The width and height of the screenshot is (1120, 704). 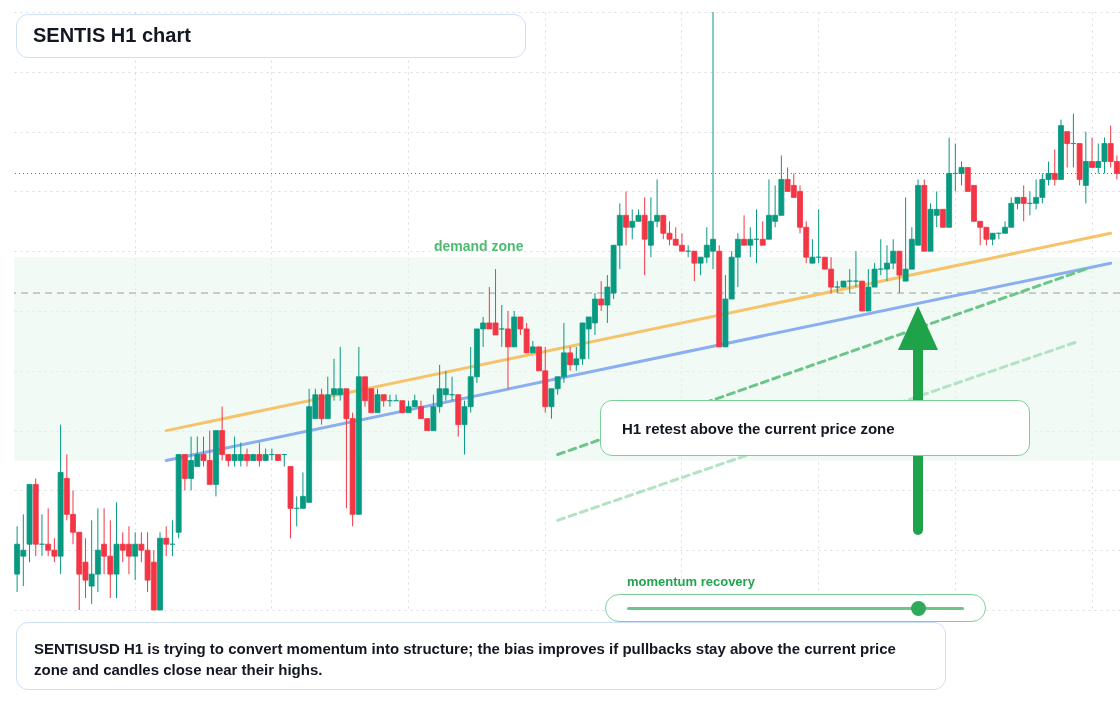 I want to click on band-label: demand zone, so click(x=479, y=246).